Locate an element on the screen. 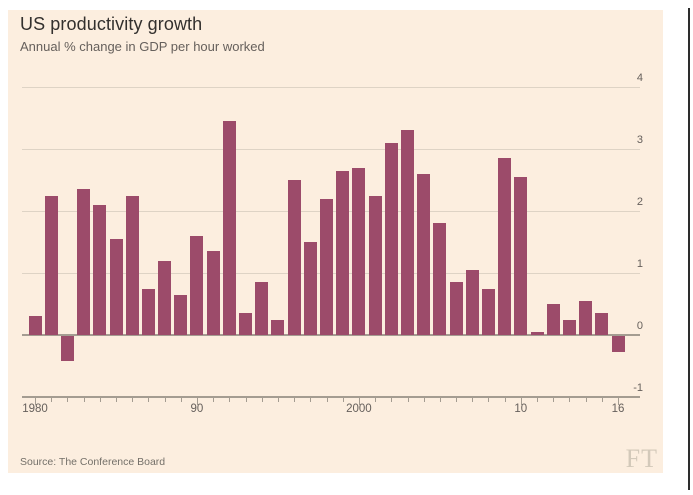 The image size is (693, 495). y-tick-label: 1 is located at coordinates (639, 264).